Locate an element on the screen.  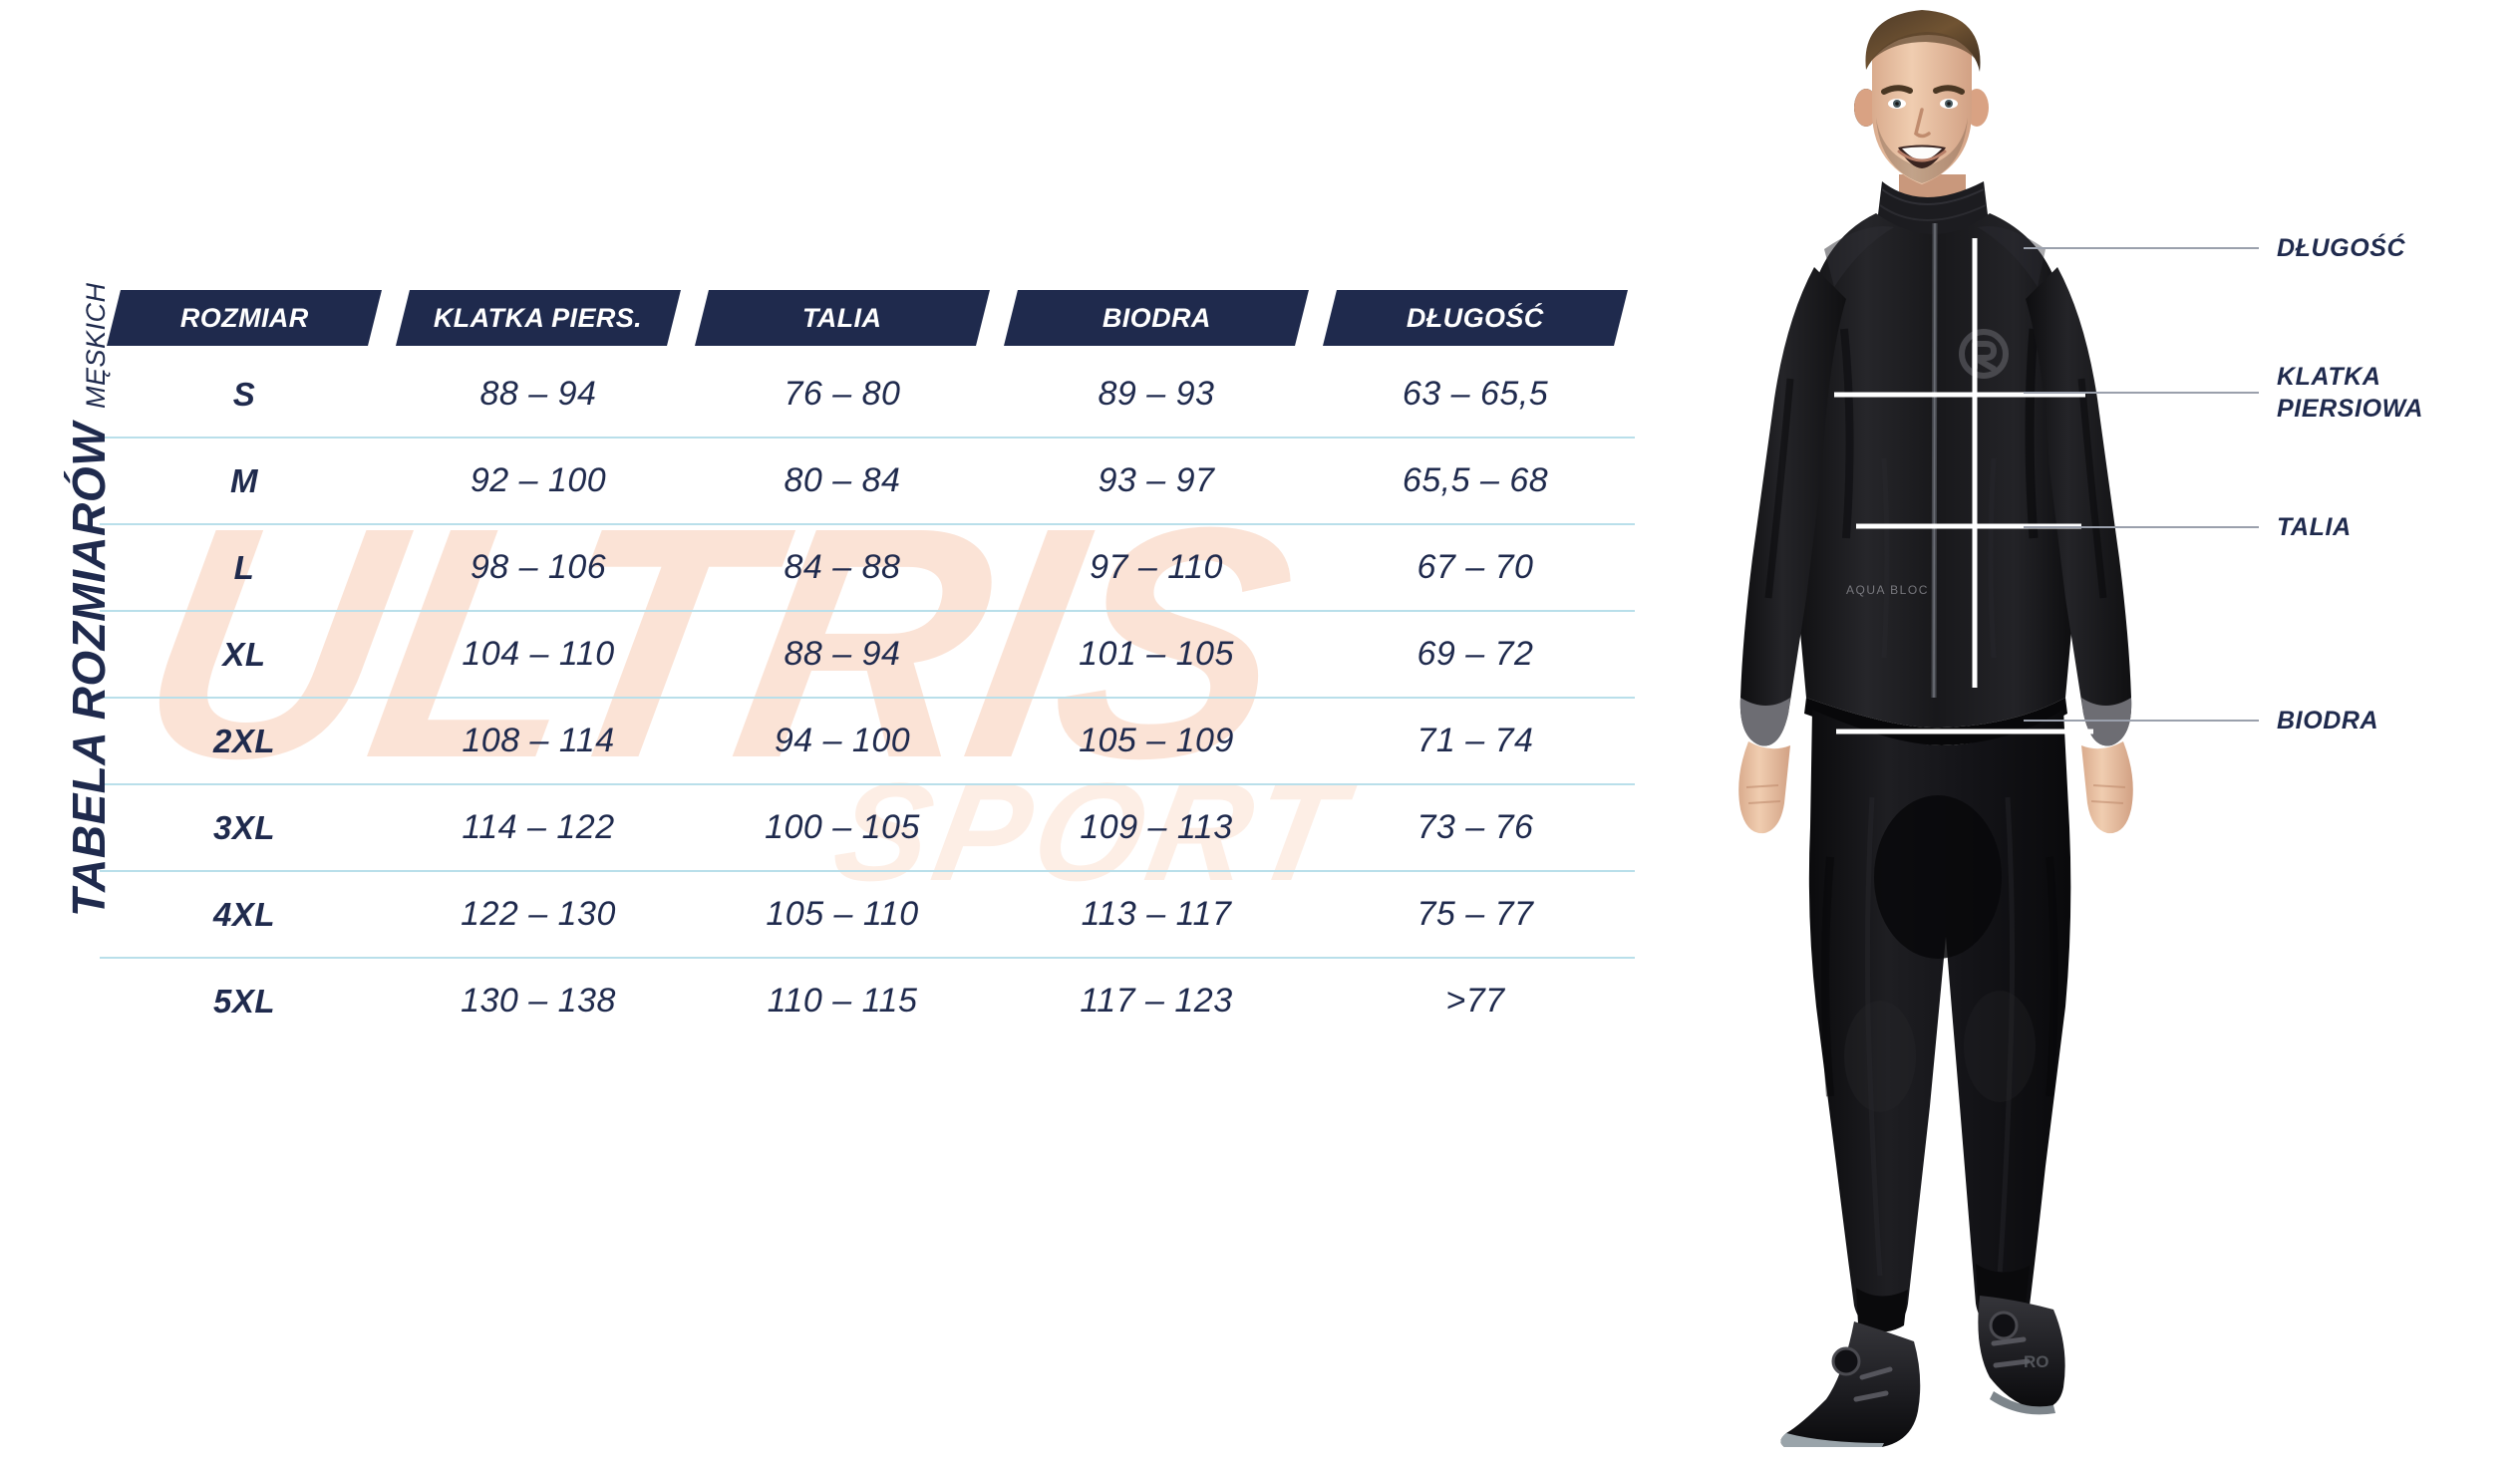
column-header-biodra: BIODRA is located at coordinates (1156, 318).